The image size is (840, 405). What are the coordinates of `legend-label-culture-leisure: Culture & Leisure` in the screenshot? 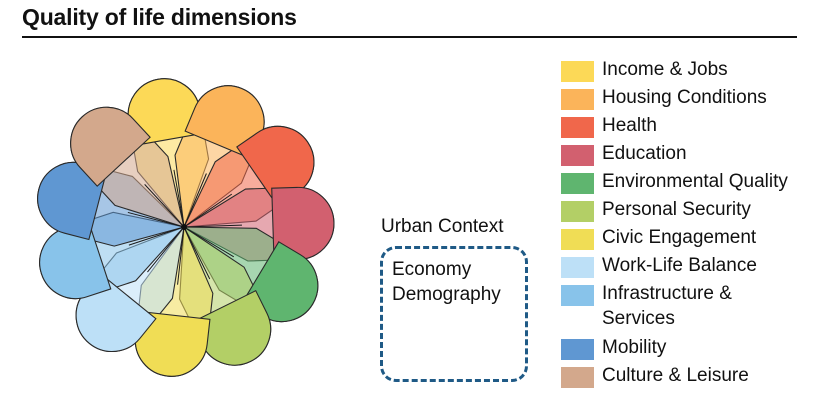 It's located at (675, 375).